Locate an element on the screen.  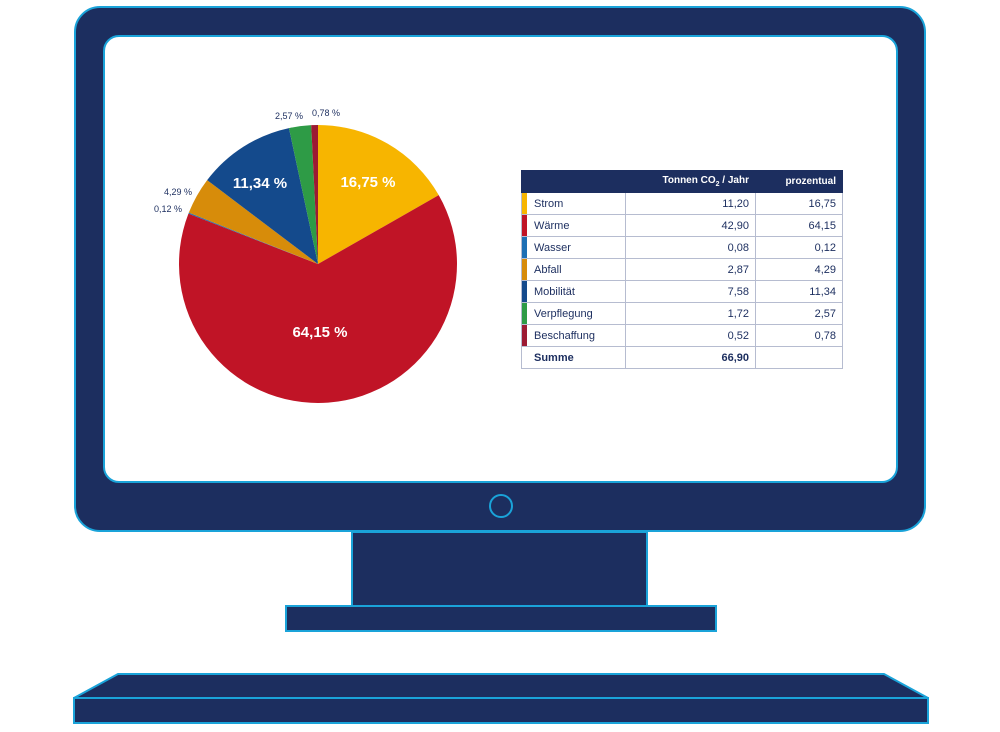
row-label: Verpflegung is located at coordinates (563, 313).